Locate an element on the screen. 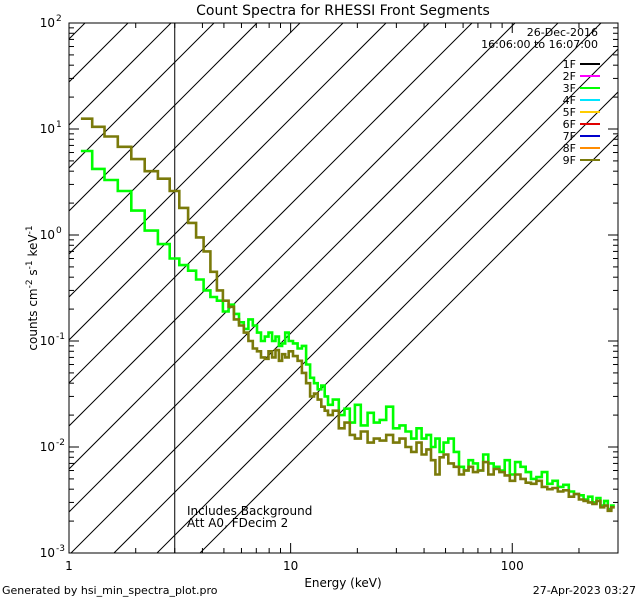  y-tick-exponent: -2 is located at coordinates (60, 443).